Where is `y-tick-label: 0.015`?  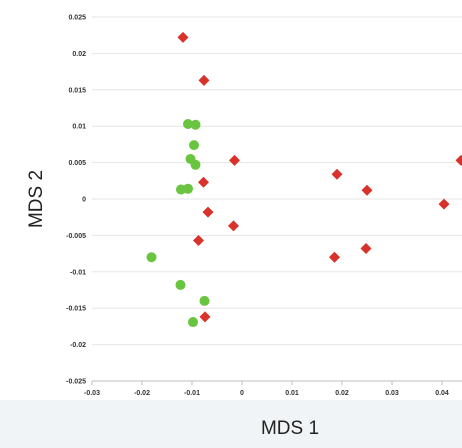 y-tick-label: 0.015 is located at coordinates (77, 90).